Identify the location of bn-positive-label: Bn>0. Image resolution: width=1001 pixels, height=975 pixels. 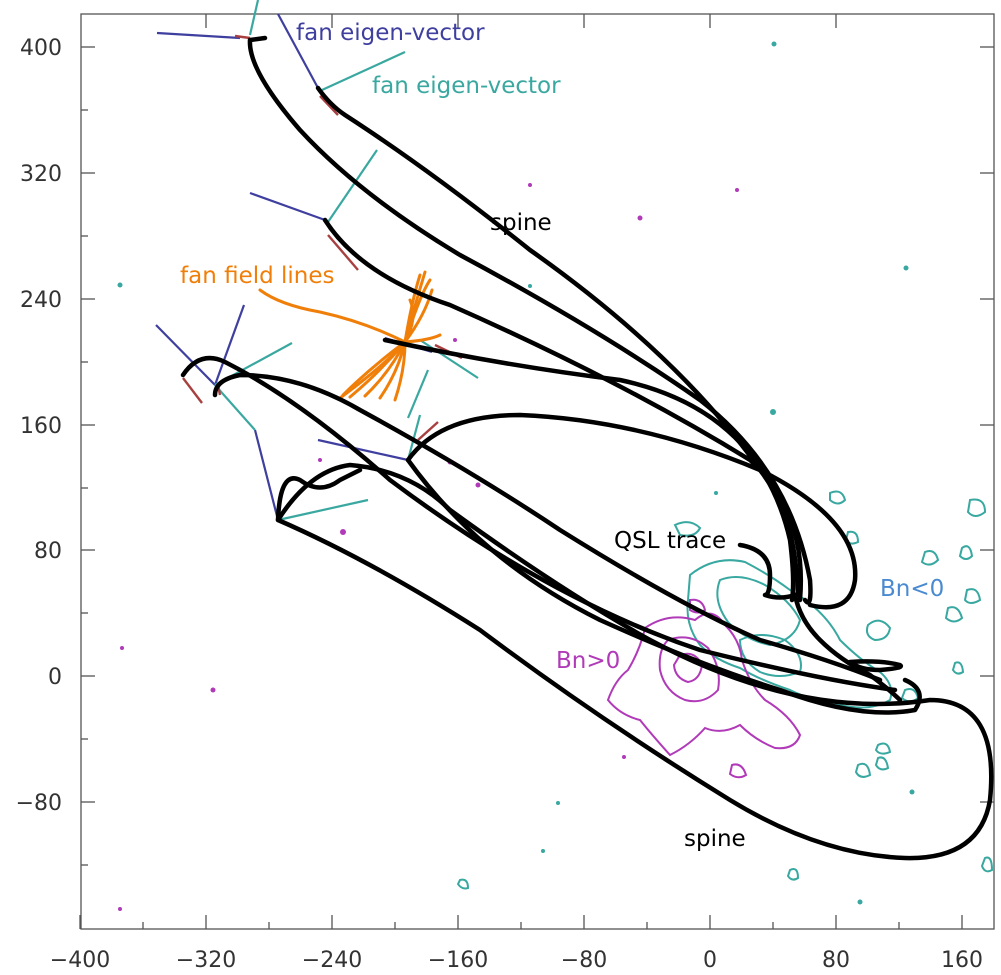
(588, 661).